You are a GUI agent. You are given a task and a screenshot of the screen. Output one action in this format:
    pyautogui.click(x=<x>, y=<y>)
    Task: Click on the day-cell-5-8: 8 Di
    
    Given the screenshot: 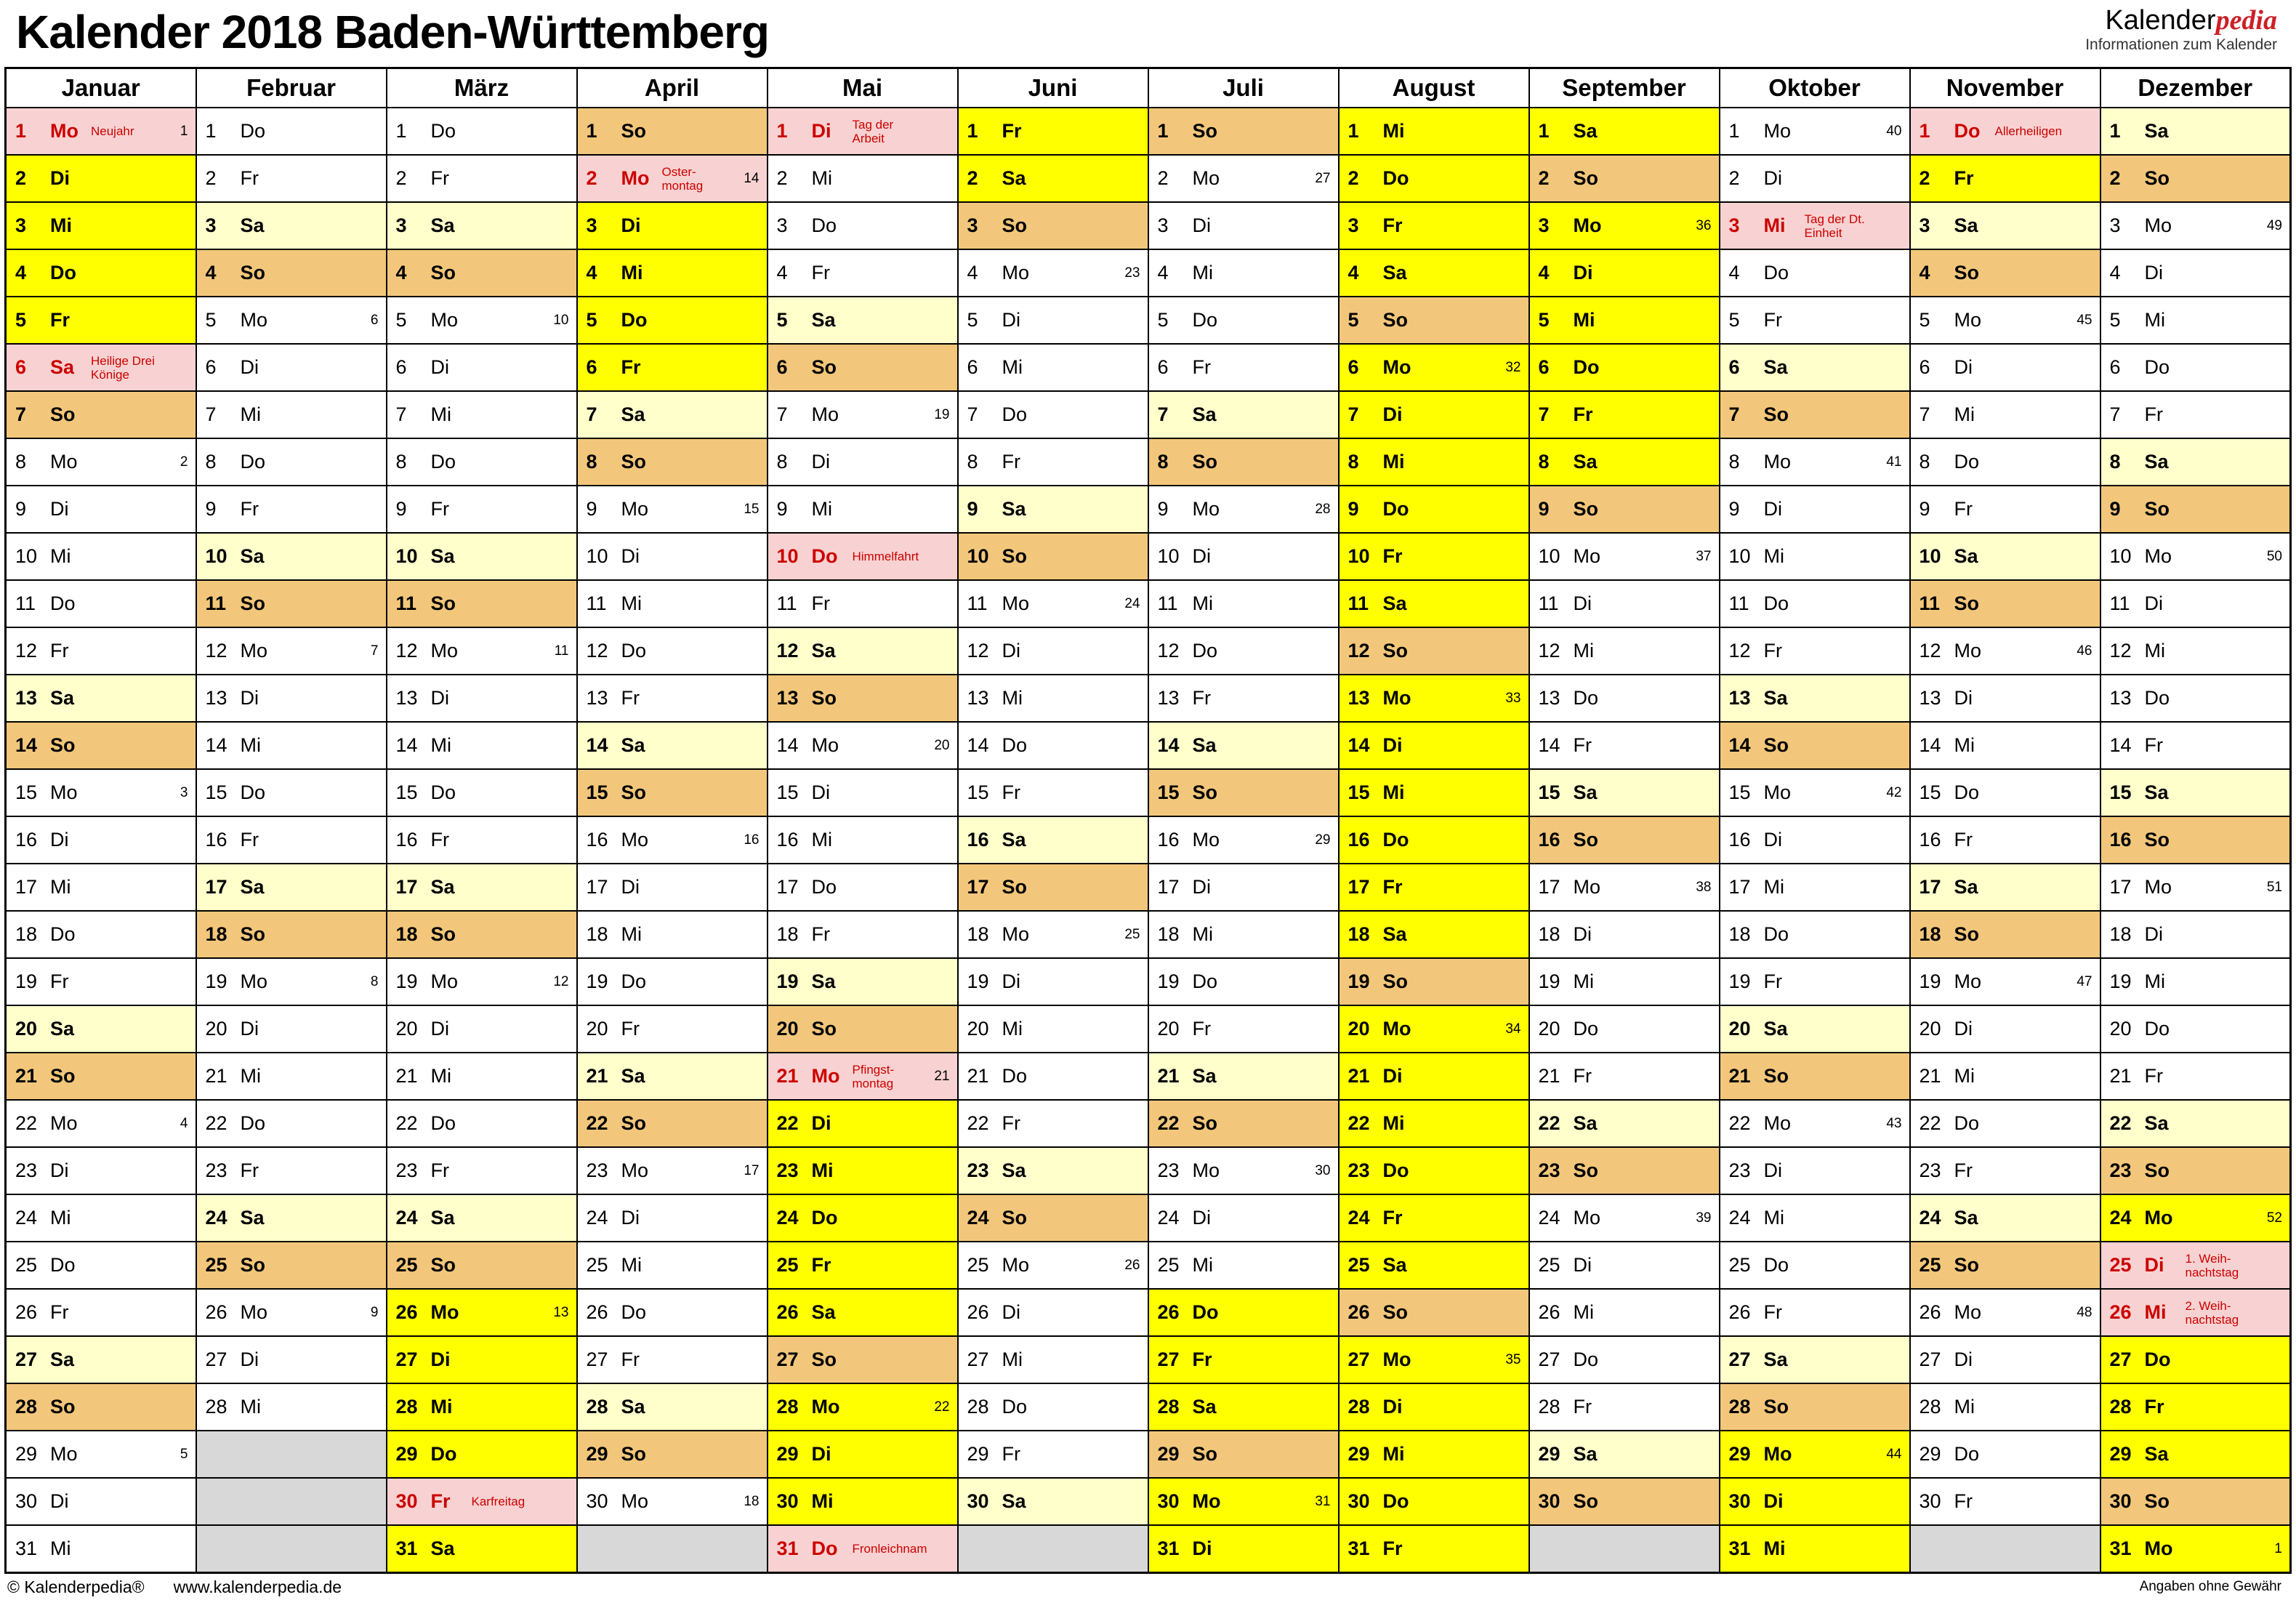 What is the action you would take?
    pyautogui.click(x=862, y=462)
    